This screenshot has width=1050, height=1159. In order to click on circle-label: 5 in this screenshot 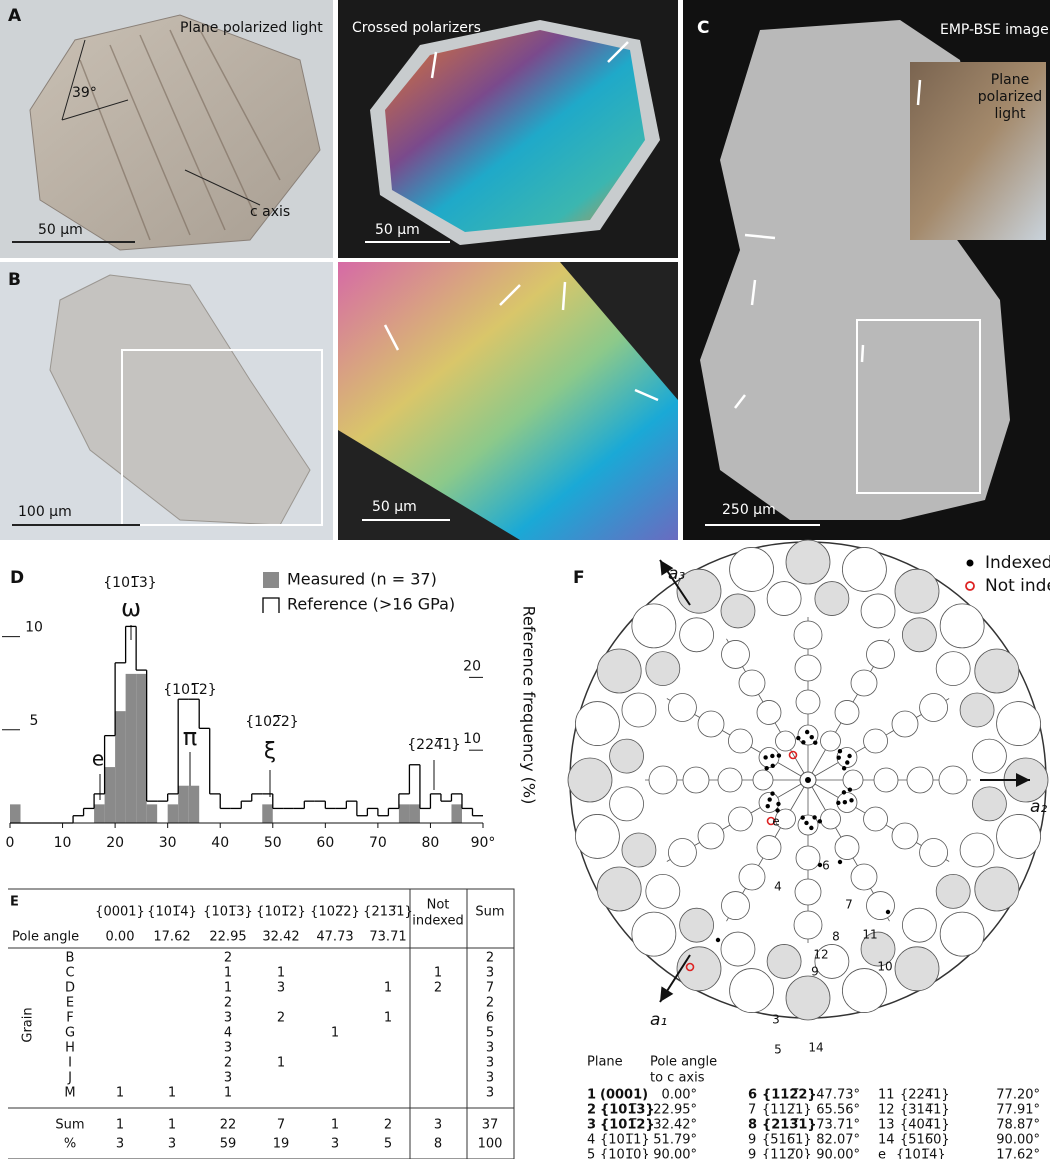, I will do `click(778, 1050)`.